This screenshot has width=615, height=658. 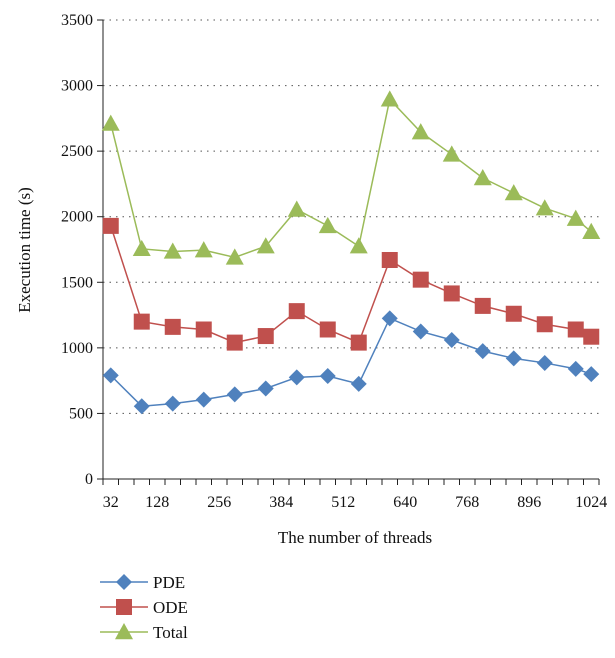 What do you see at coordinates (529, 502) in the screenshot?
I see `x-tick-label: 896` at bounding box center [529, 502].